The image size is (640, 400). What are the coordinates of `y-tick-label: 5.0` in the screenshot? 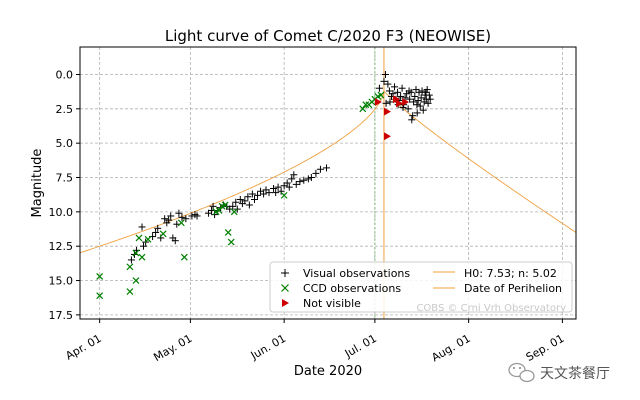 It's located at (65, 143).